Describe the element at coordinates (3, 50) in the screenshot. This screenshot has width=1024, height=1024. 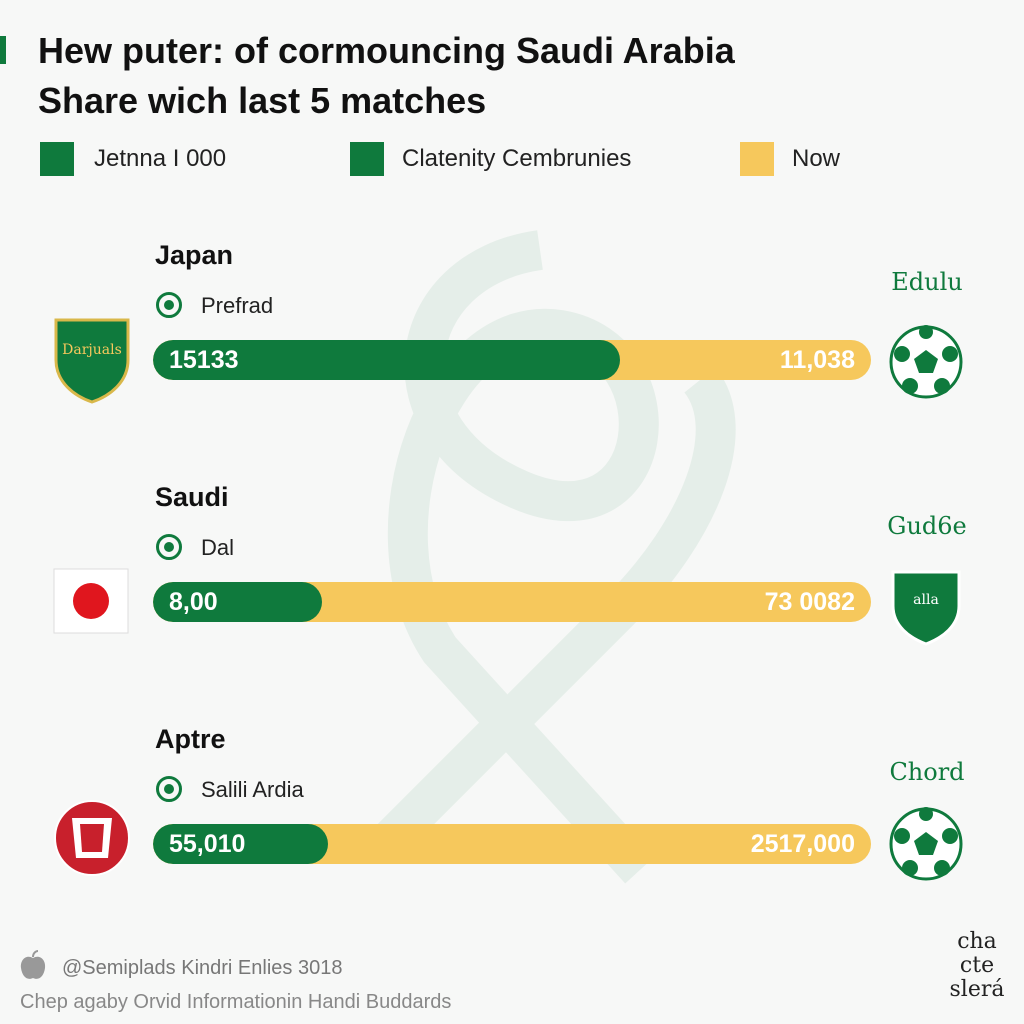
I see `accent-bar` at that location.